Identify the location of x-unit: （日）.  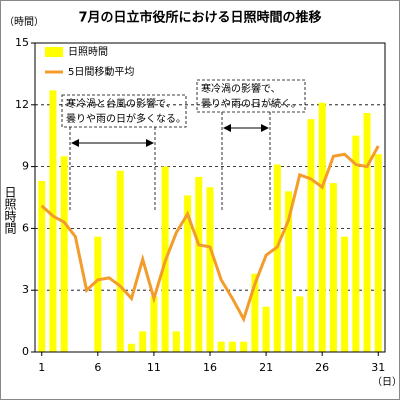
(386, 382).